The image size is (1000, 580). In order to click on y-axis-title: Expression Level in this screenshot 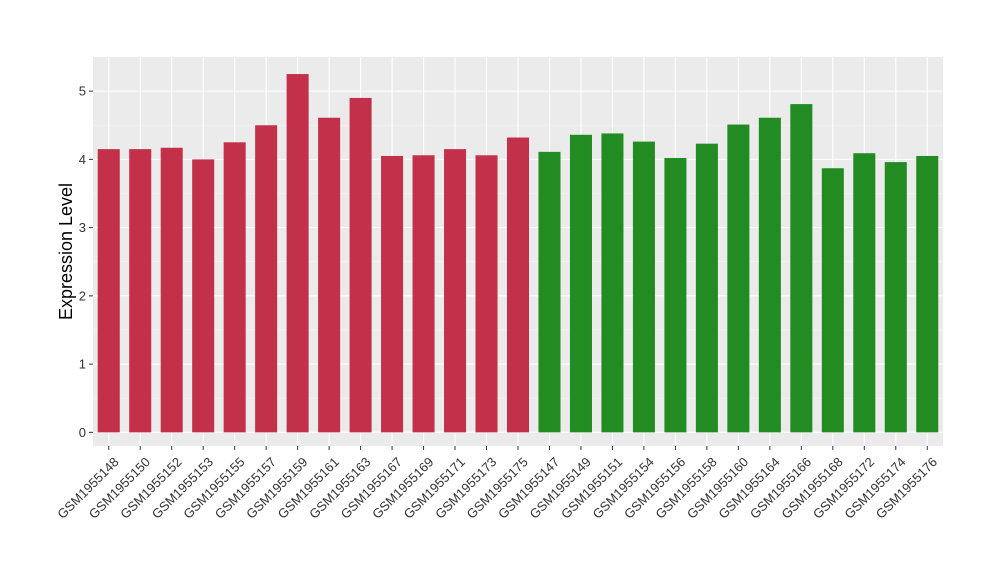, I will do `click(66, 251)`.